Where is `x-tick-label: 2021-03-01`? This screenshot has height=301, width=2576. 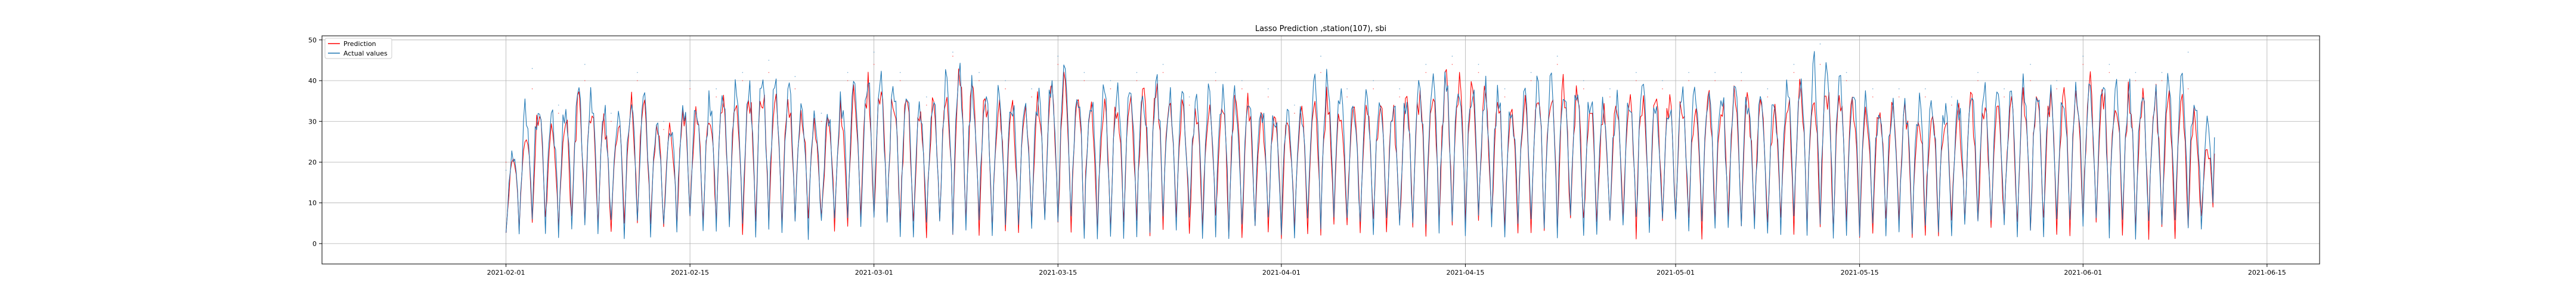 x-tick-label: 2021-03-01 is located at coordinates (874, 273).